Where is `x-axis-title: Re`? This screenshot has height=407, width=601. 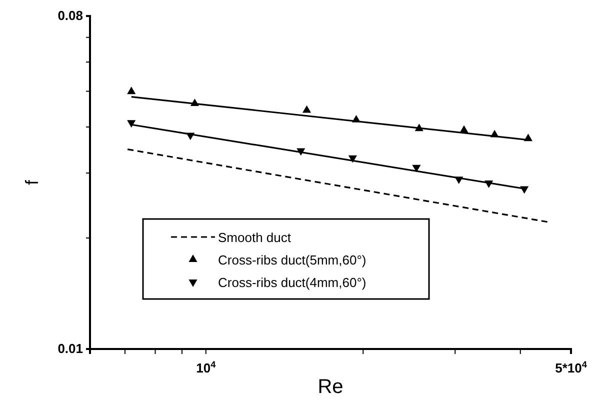 x-axis-title: Re is located at coordinates (331, 387).